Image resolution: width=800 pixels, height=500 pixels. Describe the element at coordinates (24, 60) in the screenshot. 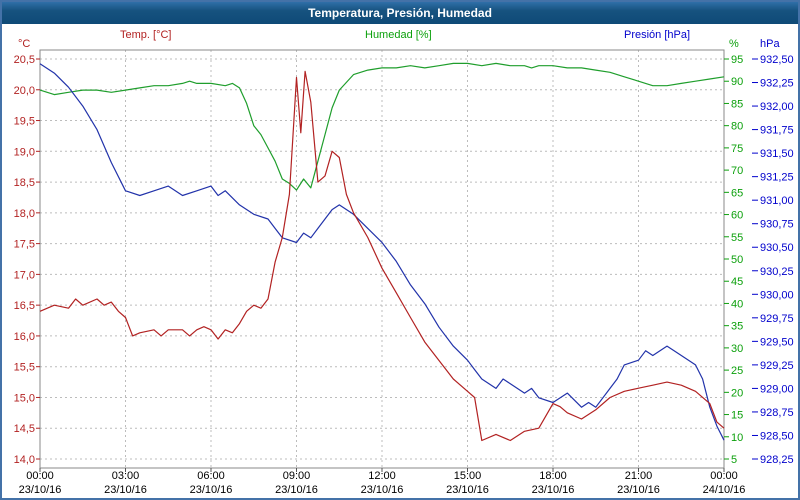

I see `temp-axis-tick-label: 20,5` at that location.